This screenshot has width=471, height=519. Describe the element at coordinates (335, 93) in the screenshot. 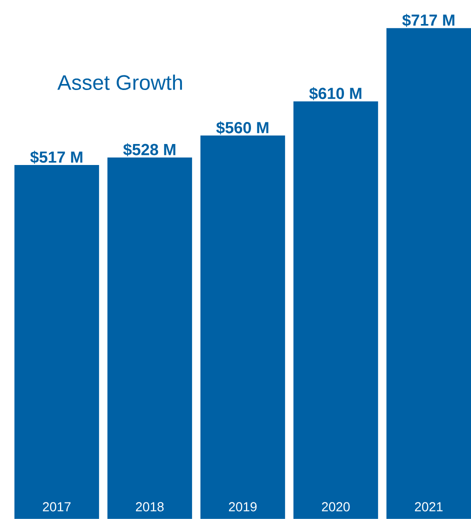

I see `data-label: $610 M` at that location.